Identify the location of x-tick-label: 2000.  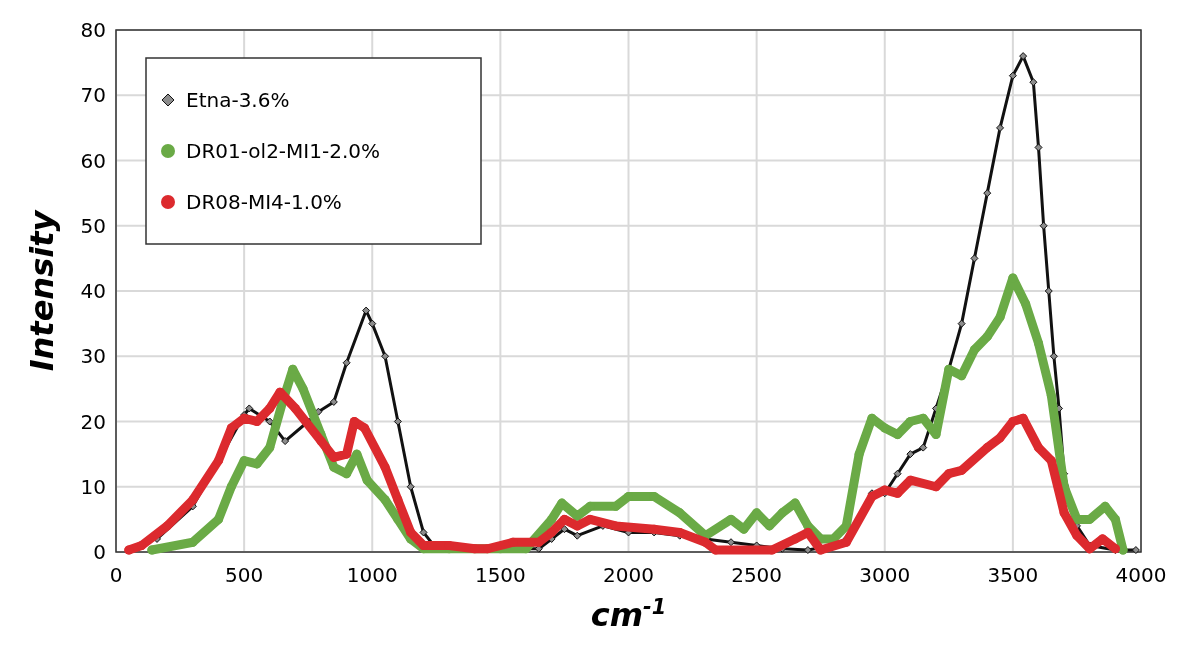
(628, 575).